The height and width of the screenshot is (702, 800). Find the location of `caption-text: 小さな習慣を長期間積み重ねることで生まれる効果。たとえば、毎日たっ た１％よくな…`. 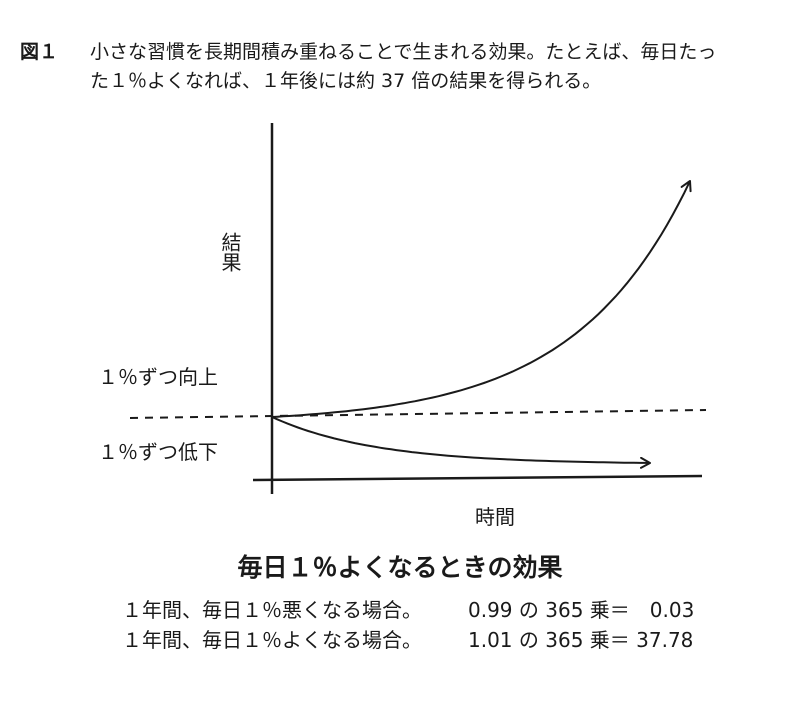

caption-text: 小さな習慣を長期間積み重ねることで生まれる効果。たとえば、毎日たっ た１％よくな… is located at coordinates (440, 67).